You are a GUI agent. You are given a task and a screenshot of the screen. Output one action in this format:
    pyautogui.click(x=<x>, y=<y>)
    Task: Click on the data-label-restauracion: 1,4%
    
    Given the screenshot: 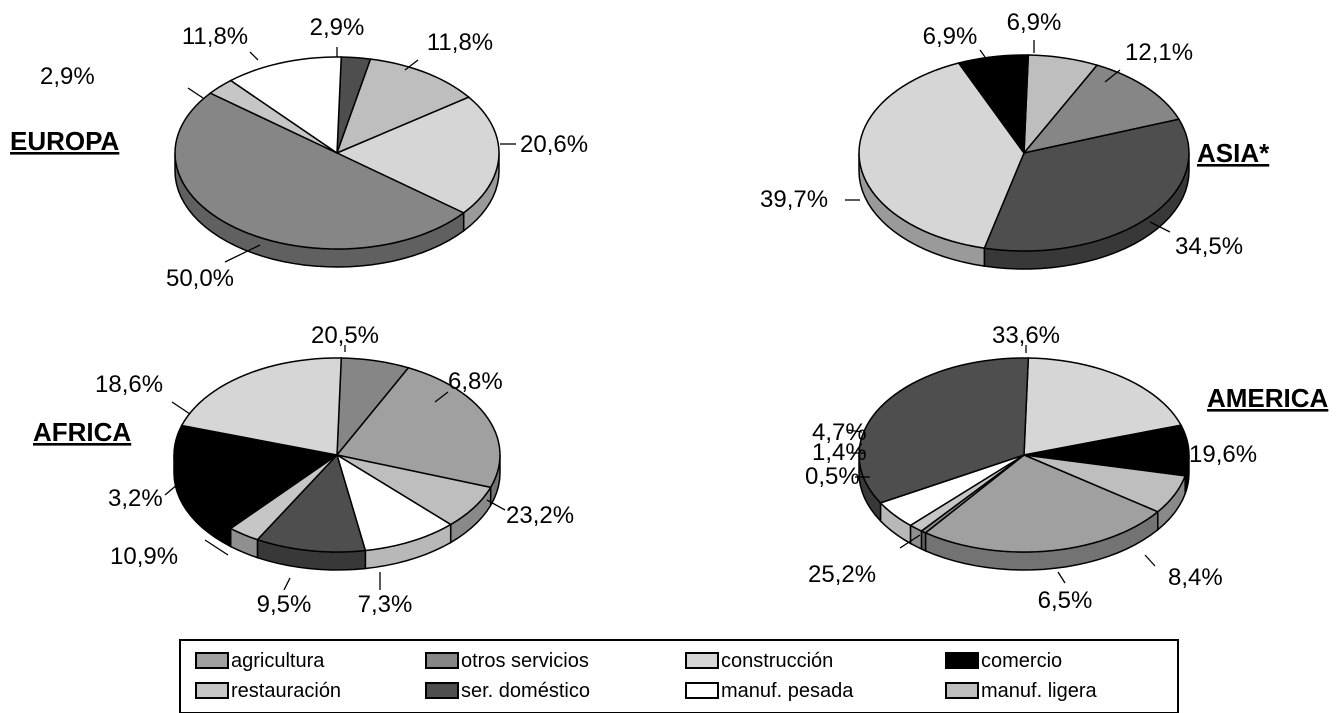 What is the action you would take?
    pyautogui.click(x=839, y=452)
    